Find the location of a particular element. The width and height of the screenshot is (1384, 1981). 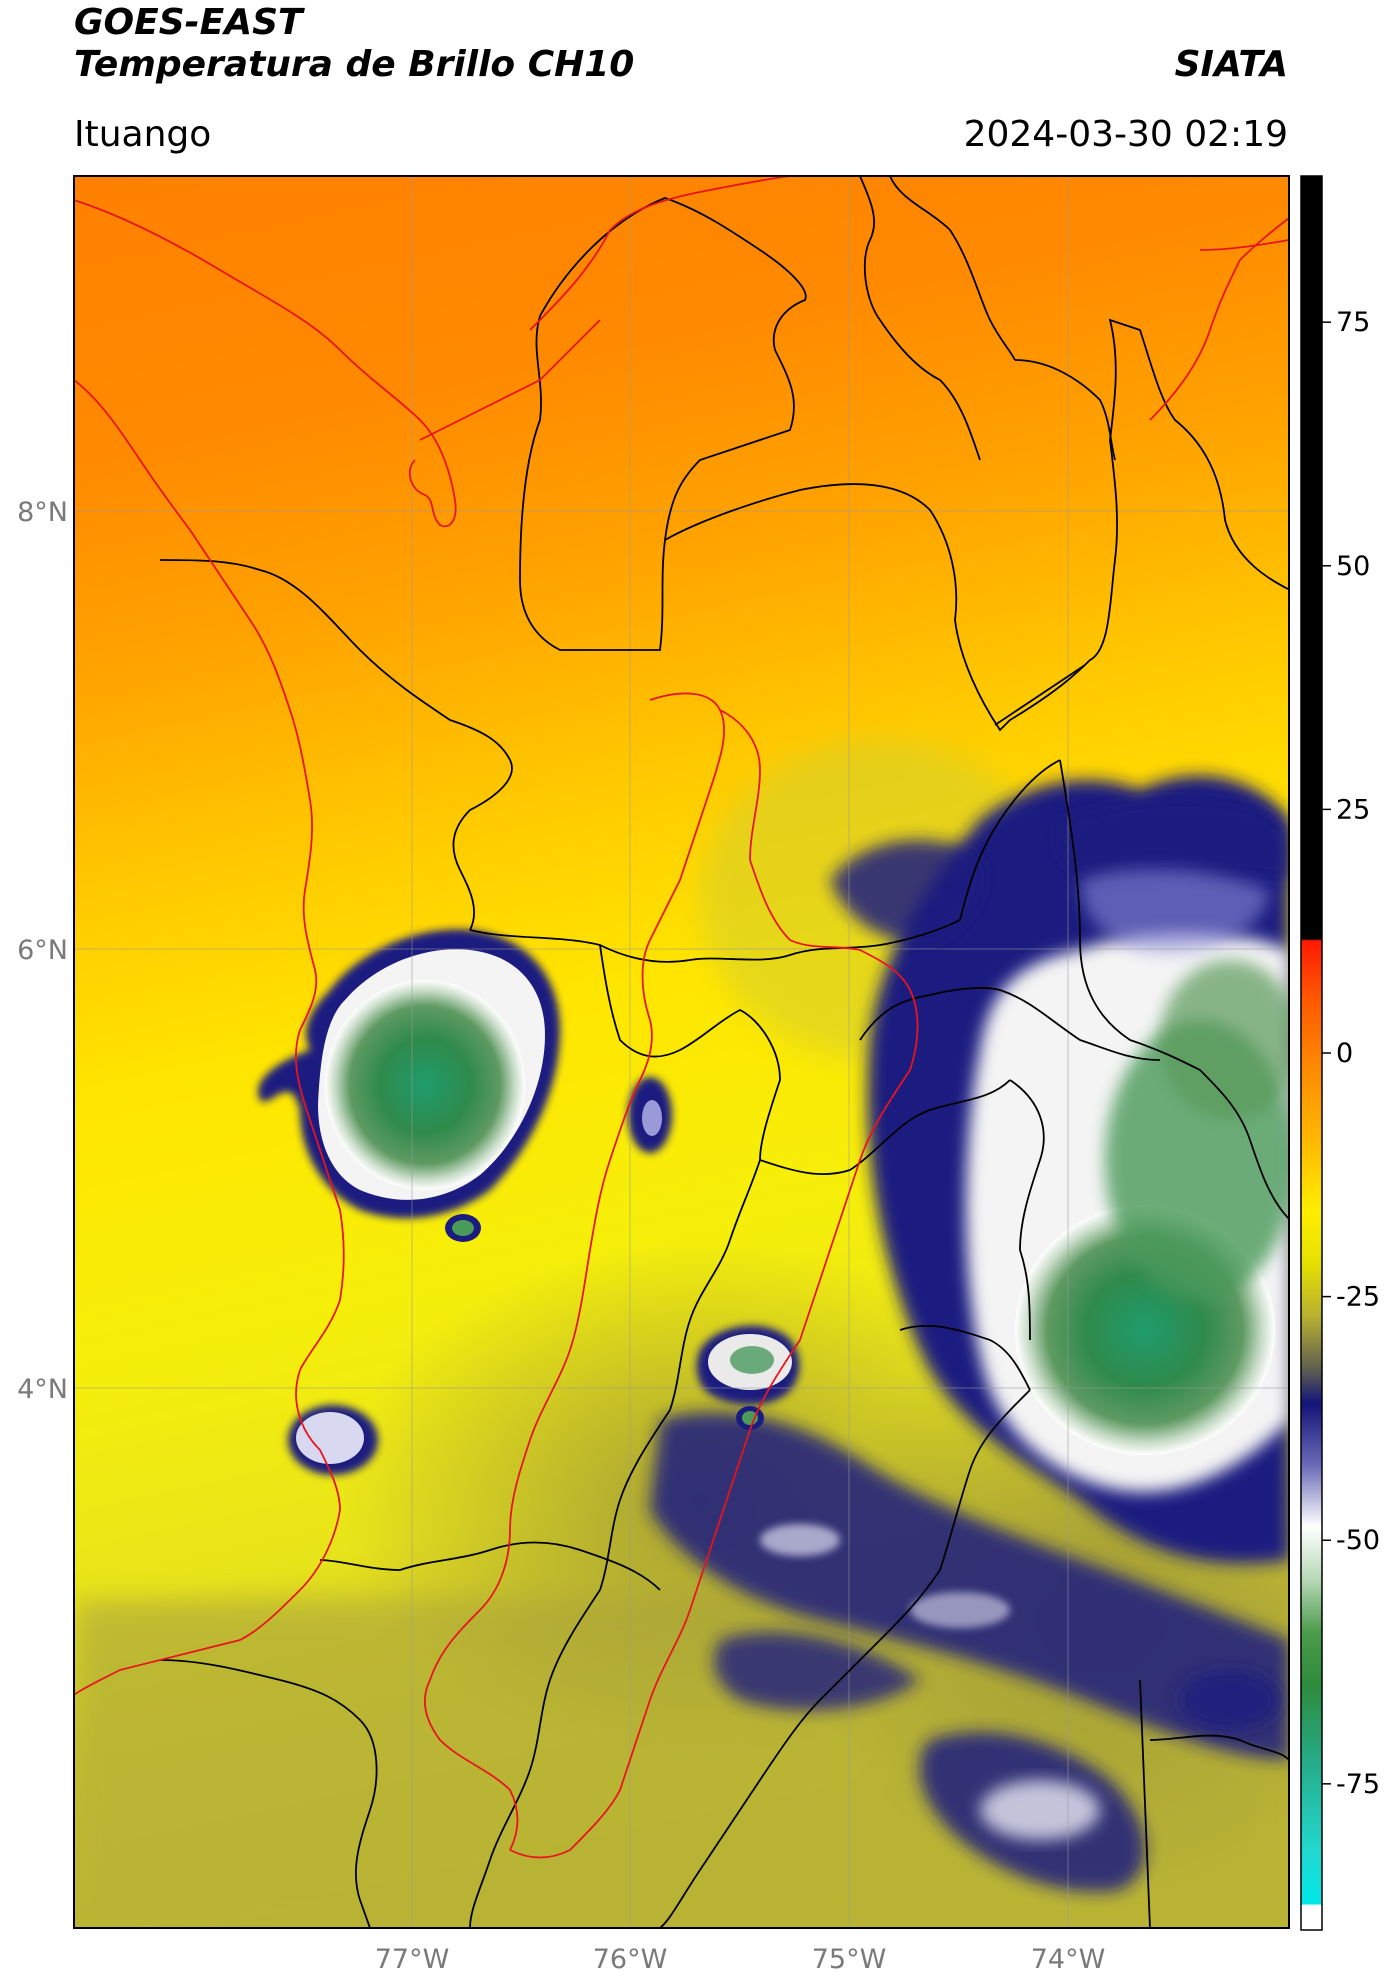

lon-label: 75°W is located at coordinates (849, 1959).